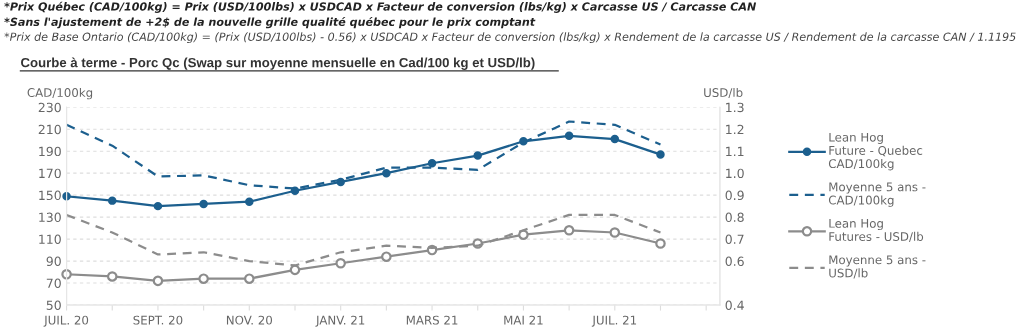 This screenshot has width=1024, height=333. What do you see at coordinates (49, 107) in the screenshot?
I see `y-tick-label: 230` at bounding box center [49, 107].